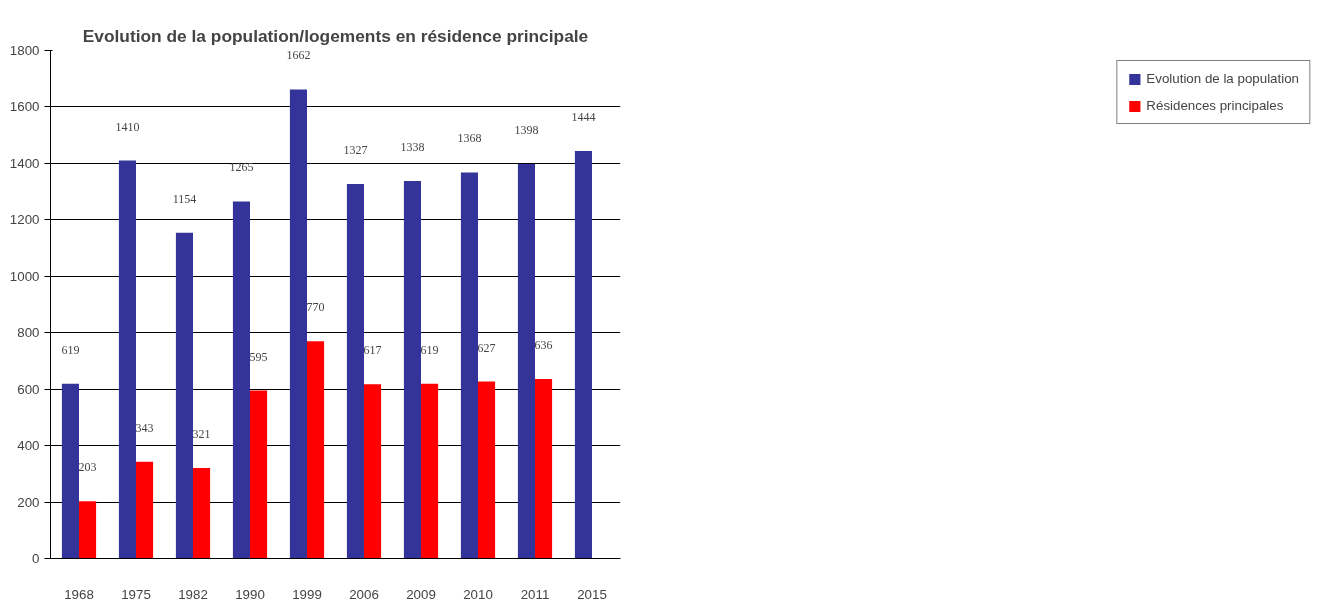  Describe the element at coordinates (592, 594) in the screenshot. I see `x-tick-label: 2015` at that location.